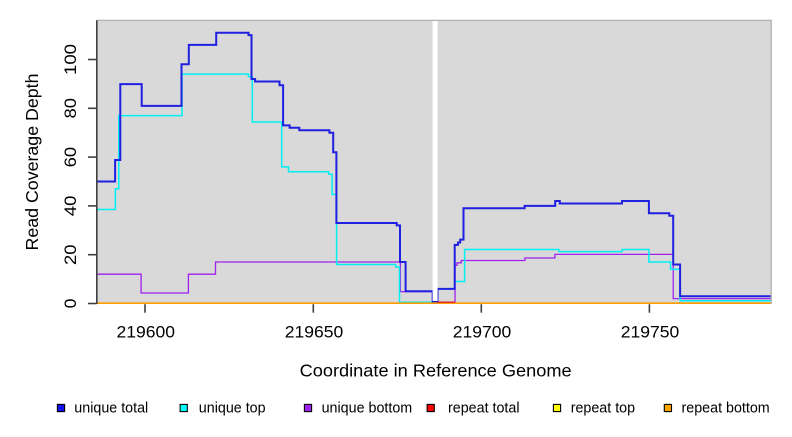  I want to click on svg-text: 0, so click(71, 304).